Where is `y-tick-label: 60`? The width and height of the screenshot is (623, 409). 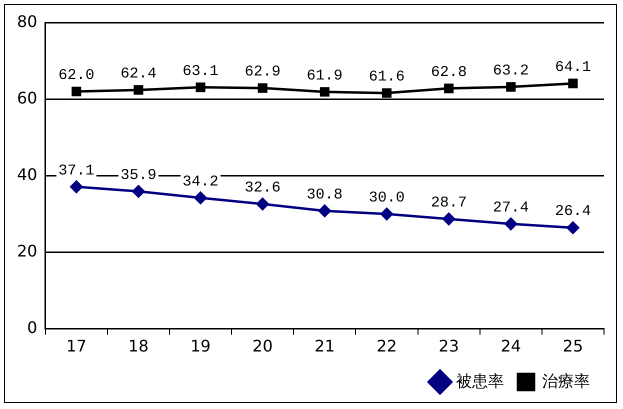 y-tick-label: 60 is located at coordinates (27, 98).